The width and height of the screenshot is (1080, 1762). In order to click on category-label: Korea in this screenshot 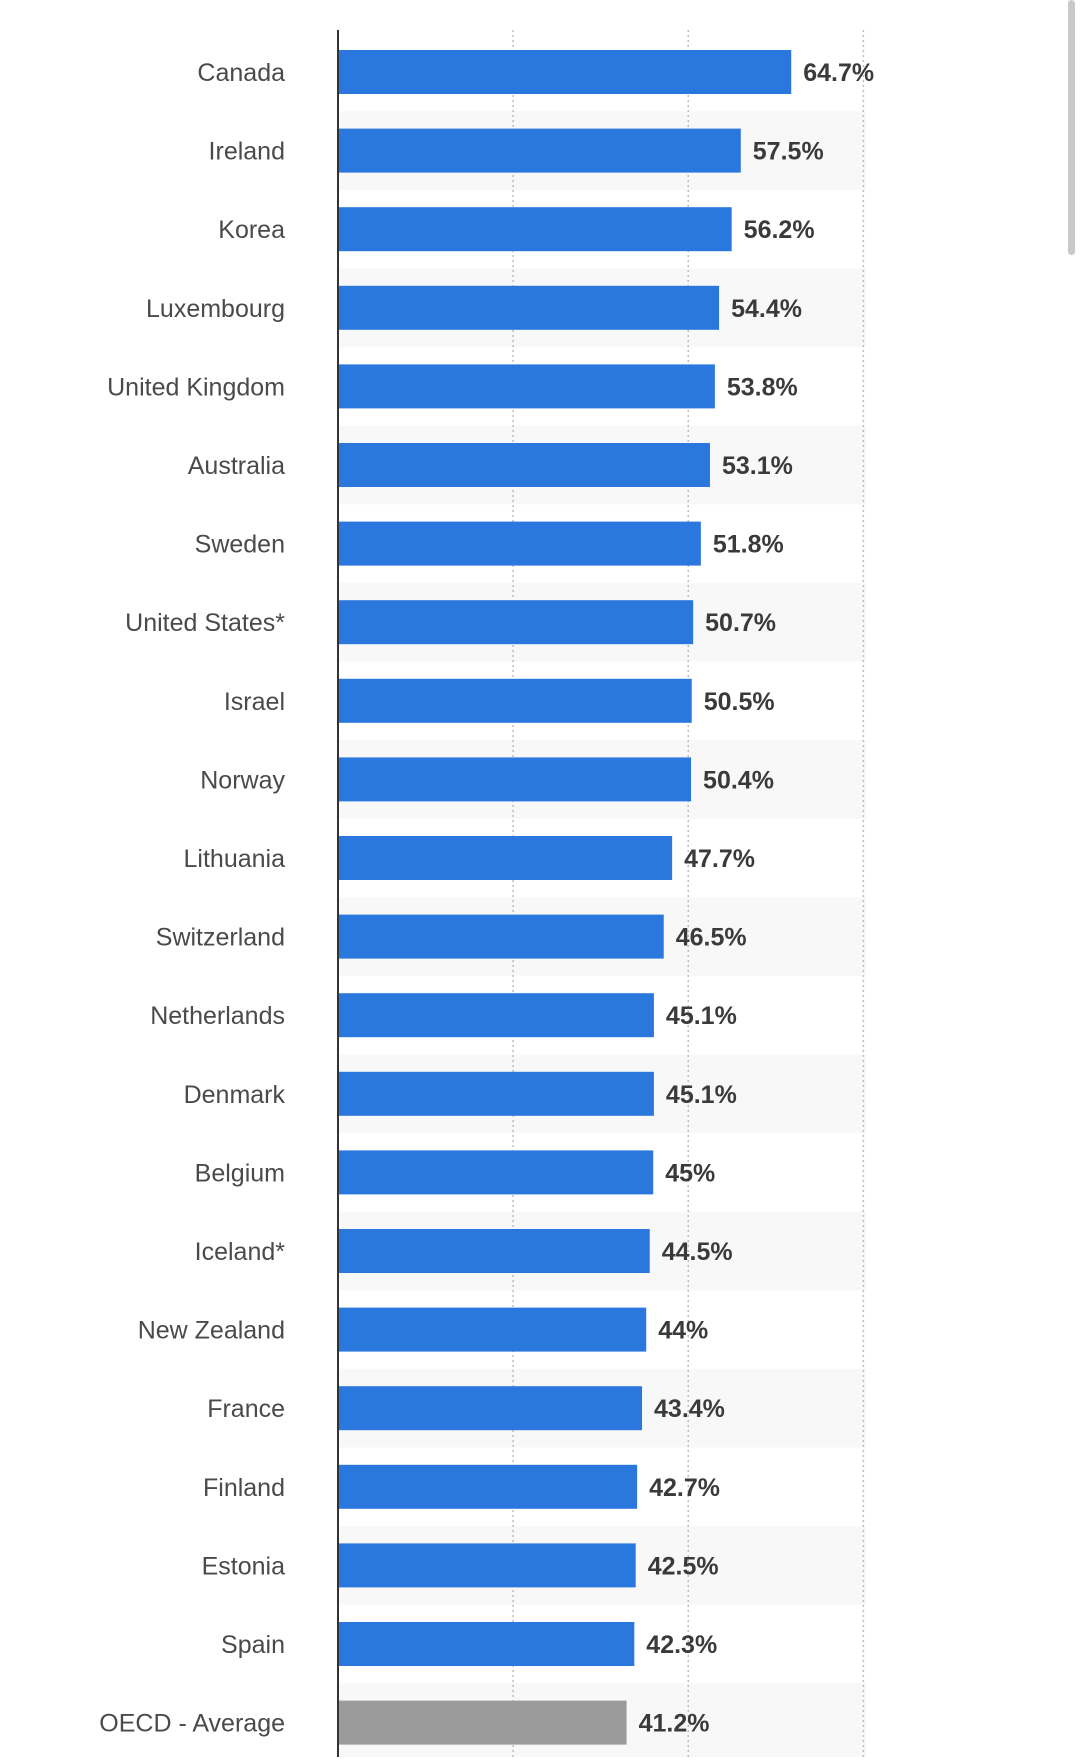, I will do `click(251, 230)`.